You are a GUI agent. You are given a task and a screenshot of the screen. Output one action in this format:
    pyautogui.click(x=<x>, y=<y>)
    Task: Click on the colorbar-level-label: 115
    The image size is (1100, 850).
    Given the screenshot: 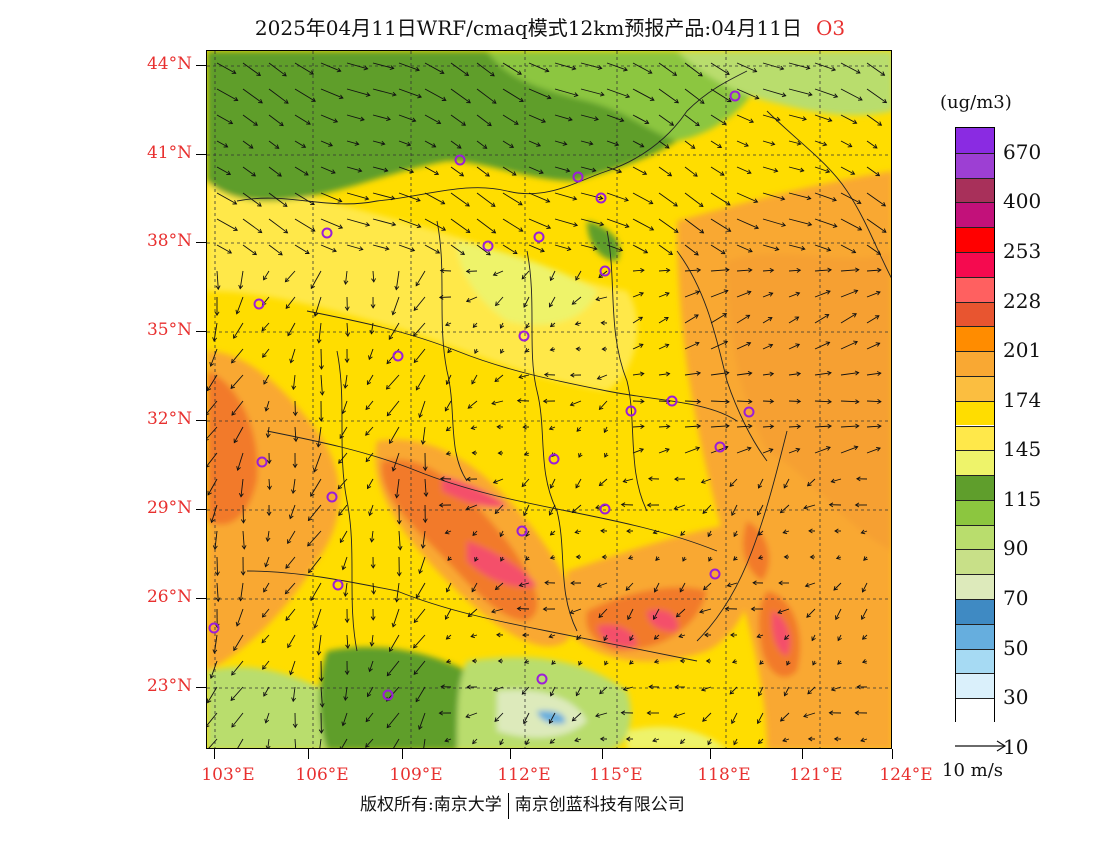 What is the action you would take?
    pyautogui.click(x=1022, y=498)
    